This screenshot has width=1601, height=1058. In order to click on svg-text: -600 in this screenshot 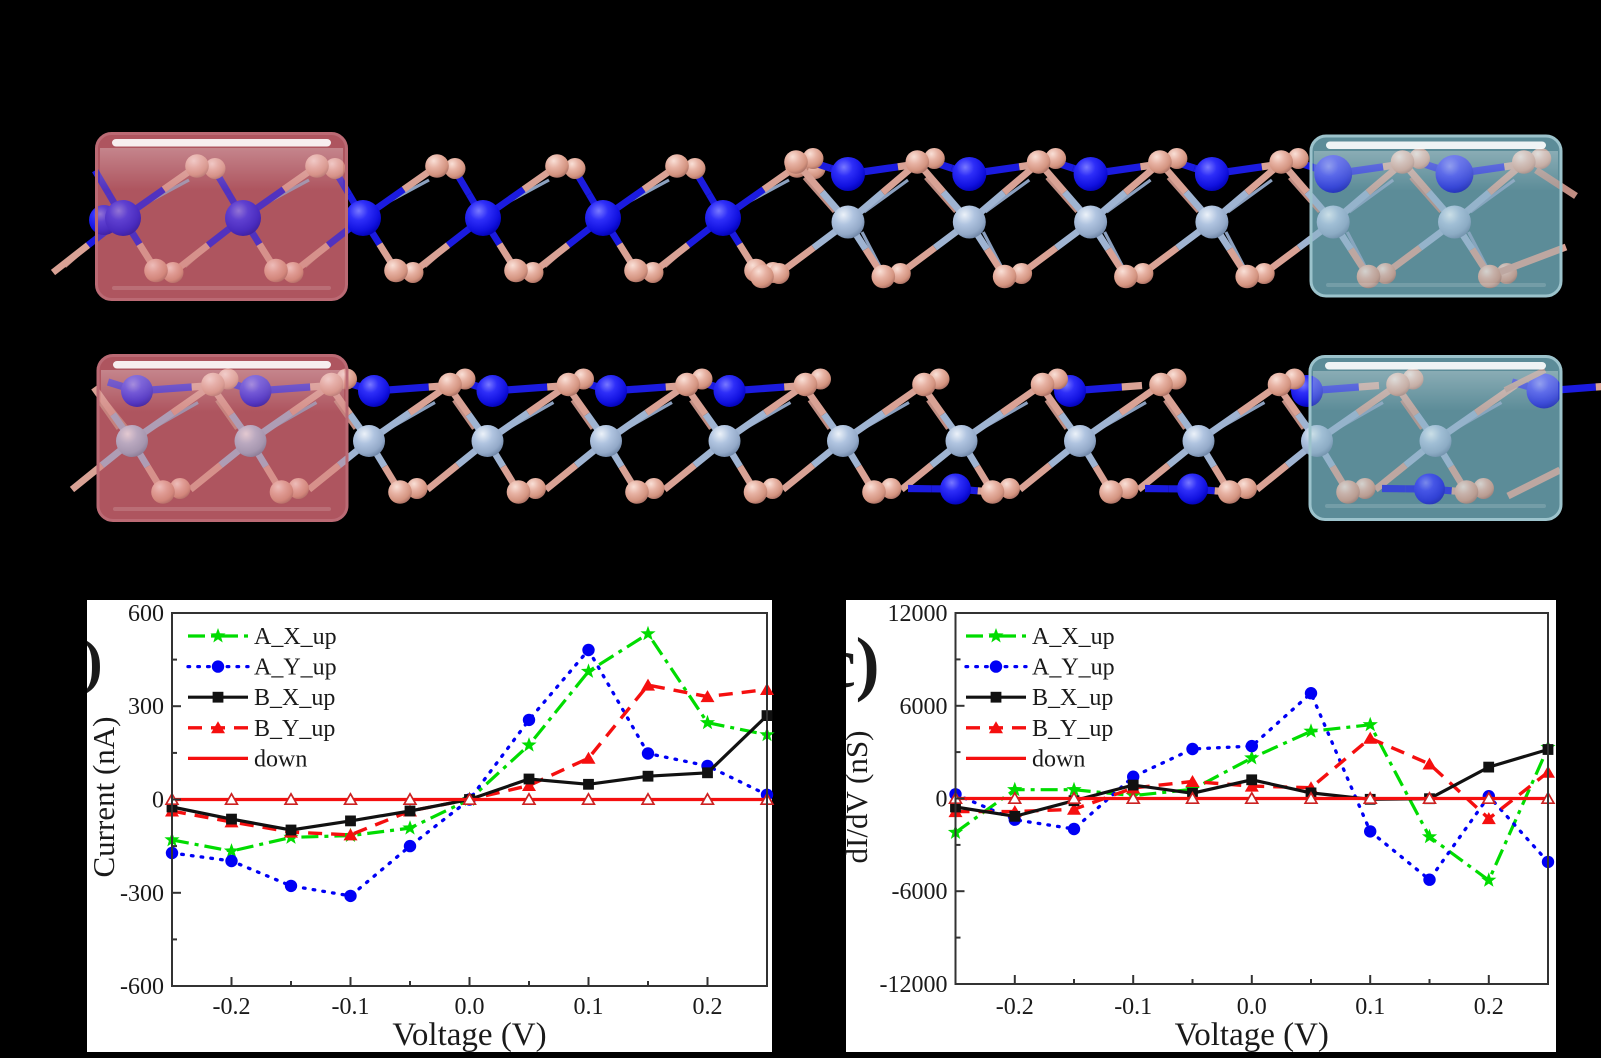, I will do `click(142, 987)`.